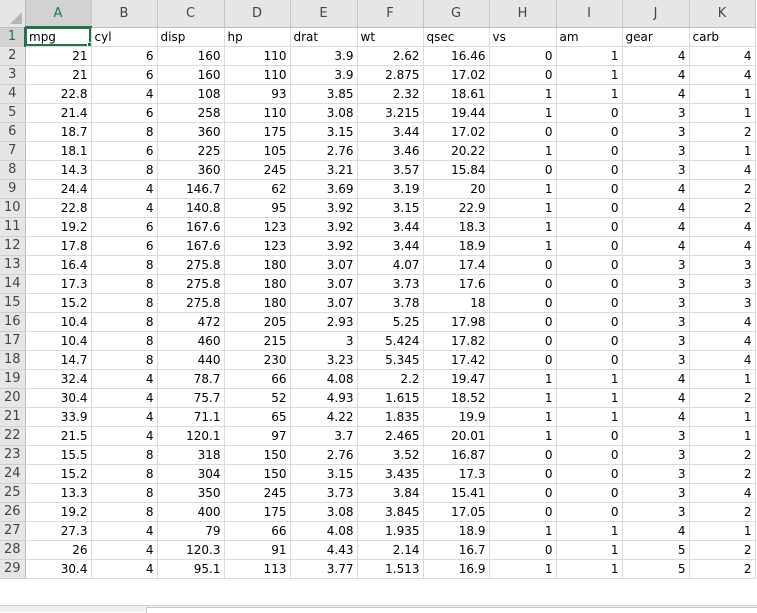 The image size is (757, 613). I want to click on cell-I29: 1, so click(589, 569).